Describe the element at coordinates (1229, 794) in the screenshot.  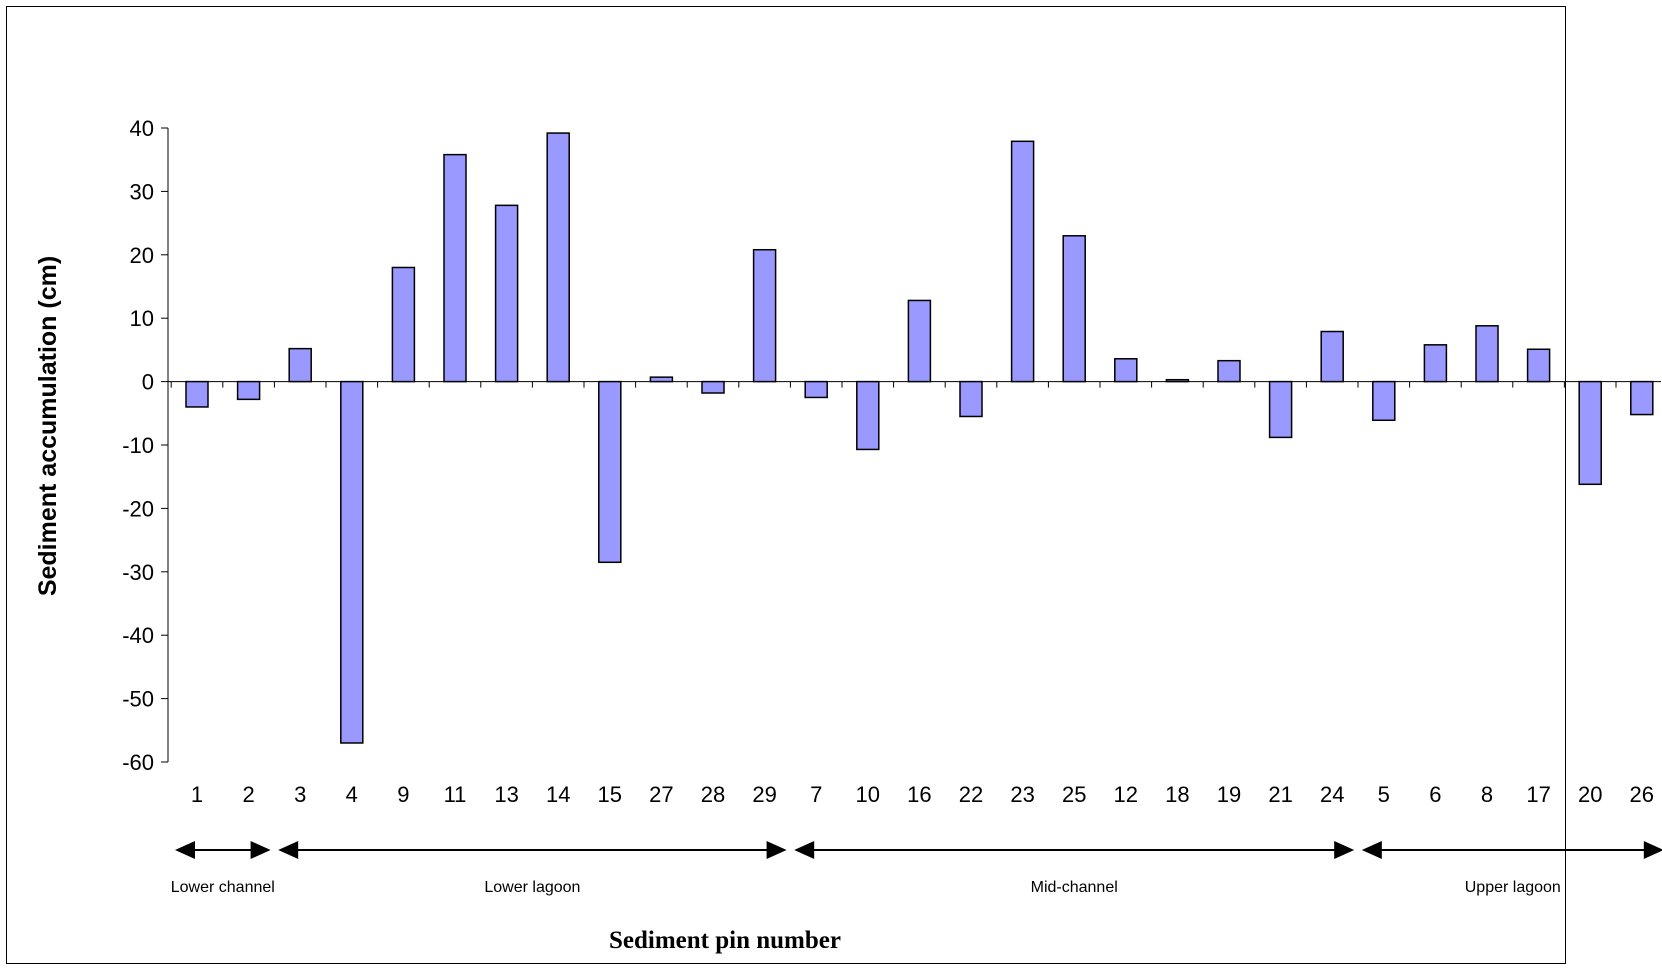
I see `category-label: 19` at that location.